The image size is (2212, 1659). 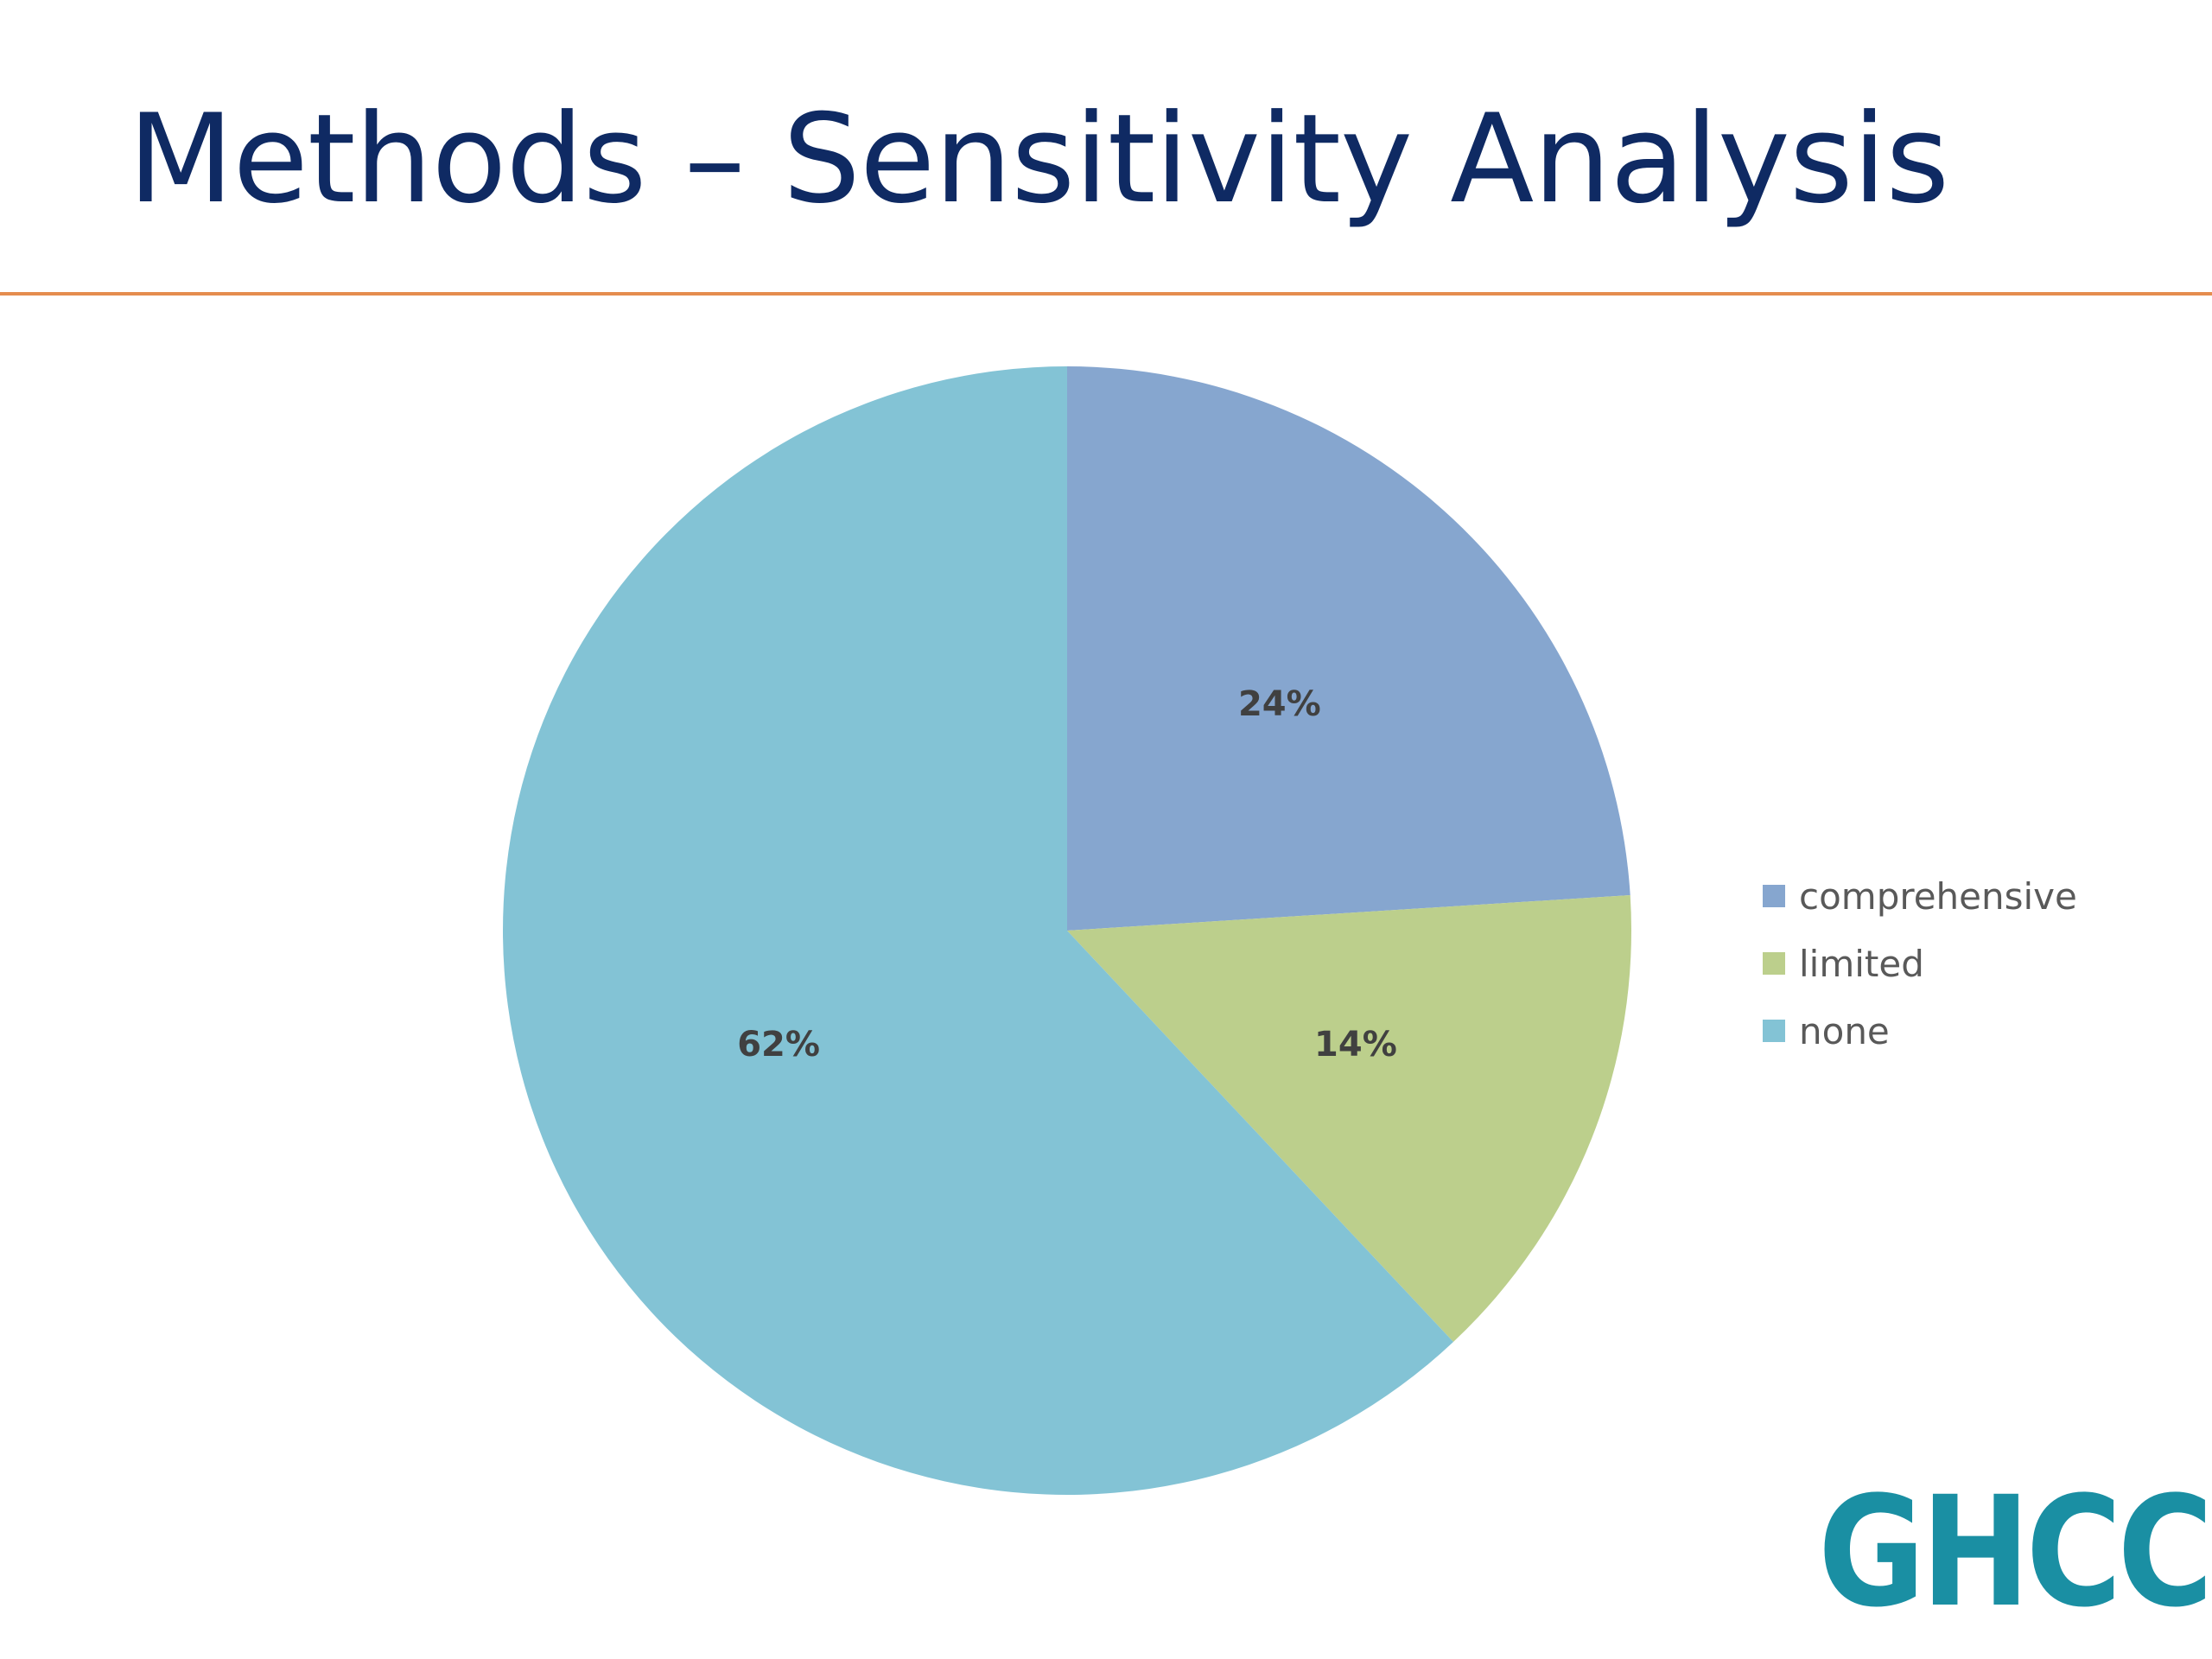 What do you see at coordinates (1038, 159) in the screenshot?
I see `slide-title: Methods – Sensitivity Analysis` at bounding box center [1038, 159].